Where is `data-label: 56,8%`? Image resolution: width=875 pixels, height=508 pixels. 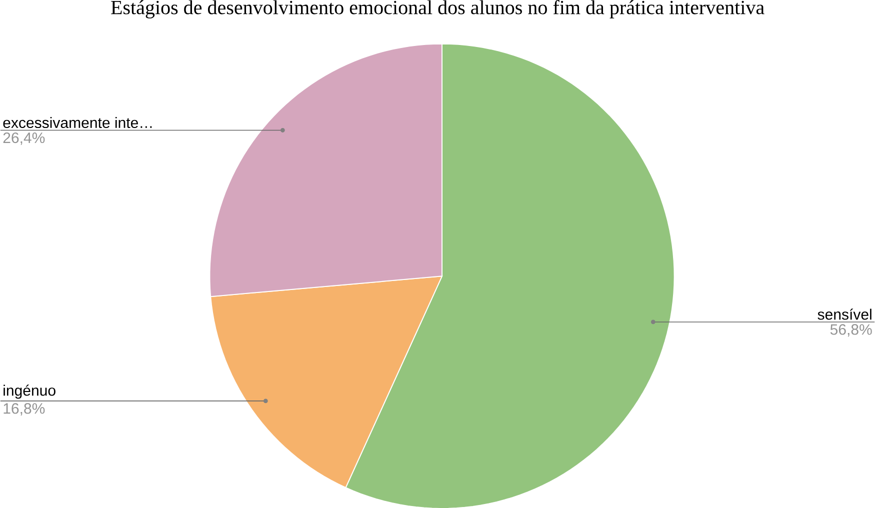 data-label: 56,8% is located at coordinates (851, 330).